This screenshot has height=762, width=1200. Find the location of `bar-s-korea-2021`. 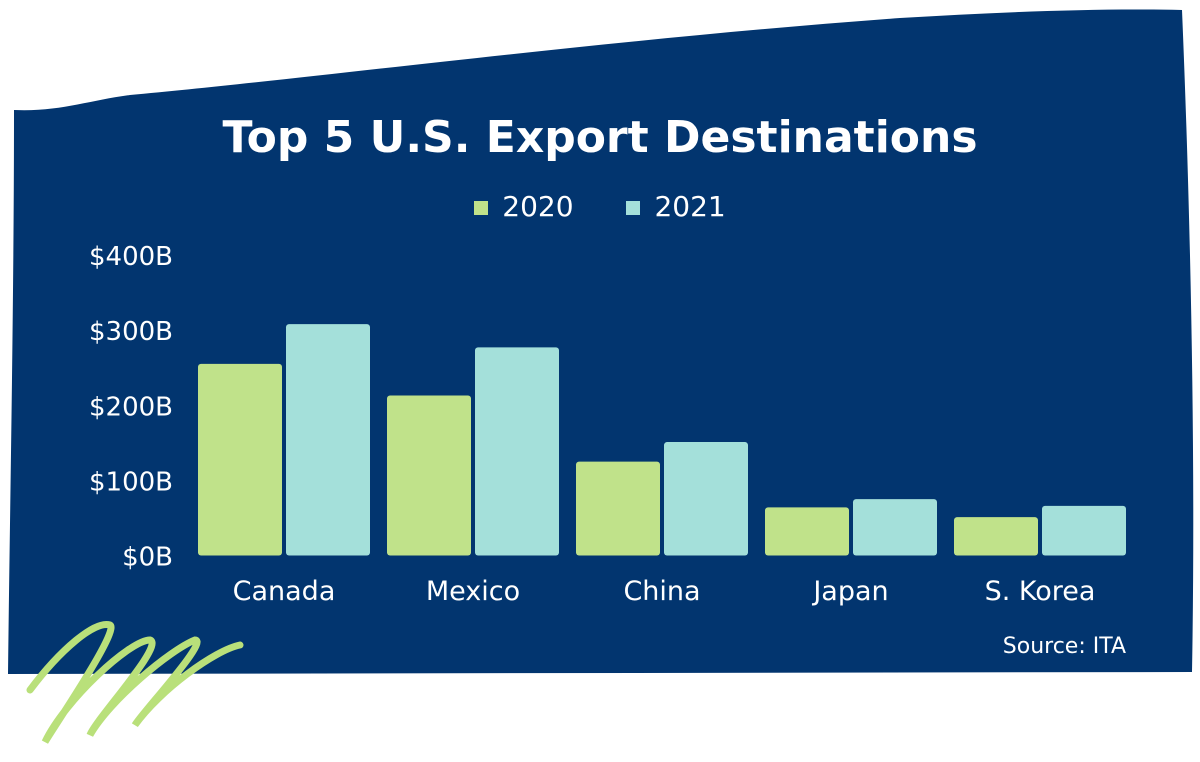

bar-s-korea-2021 is located at coordinates (1084, 530).